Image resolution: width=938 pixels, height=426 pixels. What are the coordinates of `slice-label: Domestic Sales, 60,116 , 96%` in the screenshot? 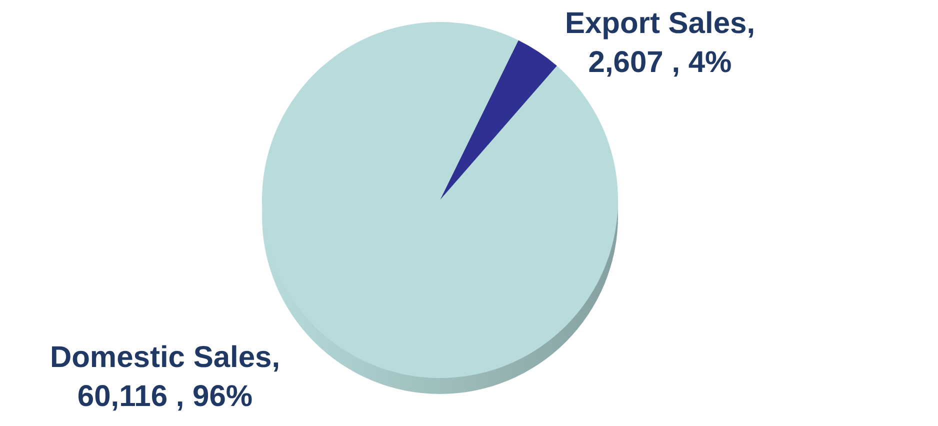 It's located at (165, 377).